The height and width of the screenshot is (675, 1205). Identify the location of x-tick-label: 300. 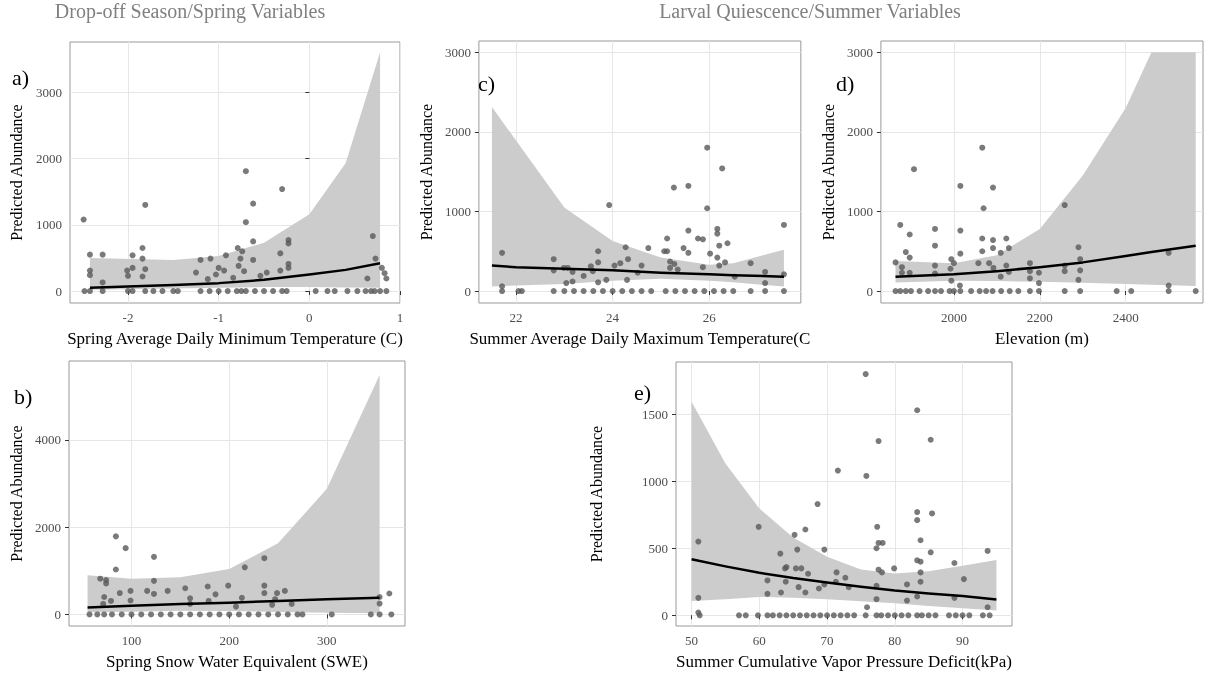
(327, 640).